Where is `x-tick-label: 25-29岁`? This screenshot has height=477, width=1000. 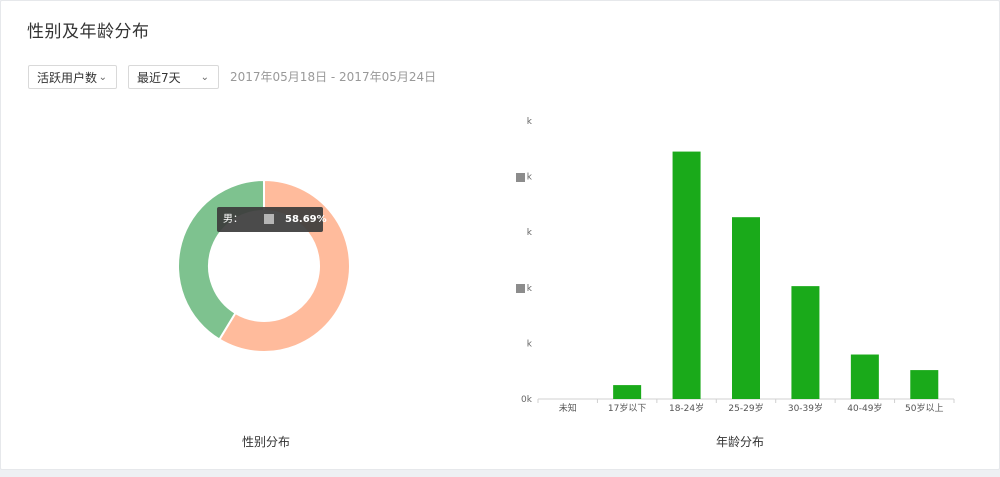 x-tick-label: 25-29岁 is located at coordinates (745, 408).